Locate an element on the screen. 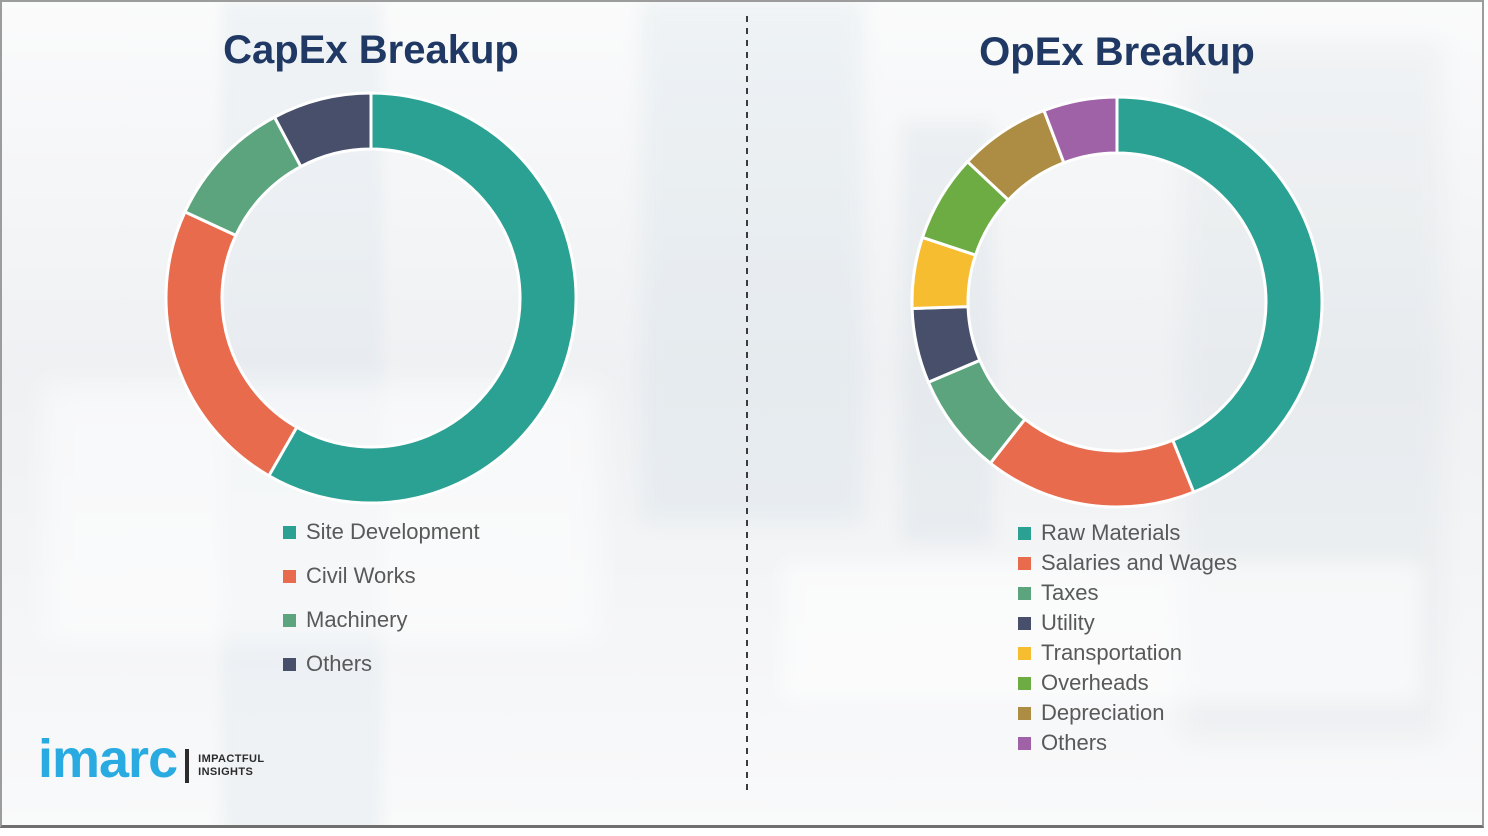 This screenshot has width=1488, height=836. capex-donut-chart is located at coordinates (371, 298).